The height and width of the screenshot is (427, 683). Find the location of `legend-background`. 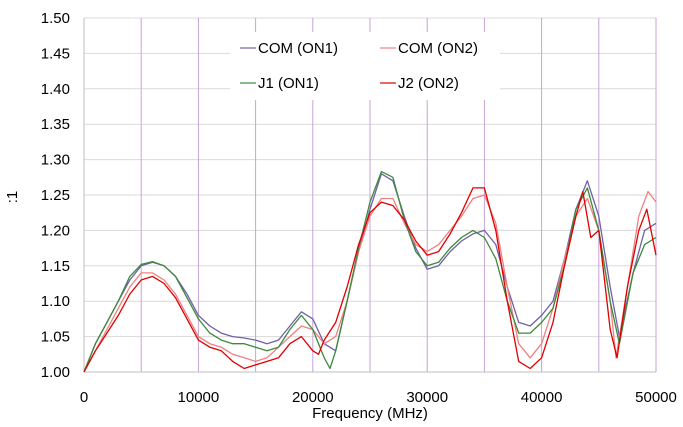

legend-background is located at coordinates (365, 66).